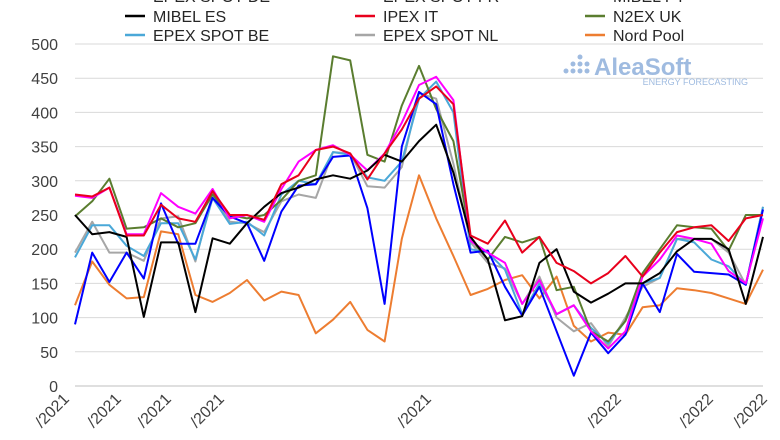 The height and width of the screenshot is (440, 780). What do you see at coordinates (44, 182) in the screenshot?
I see `y-tick-label: 300` at bounding box center [44, 182].